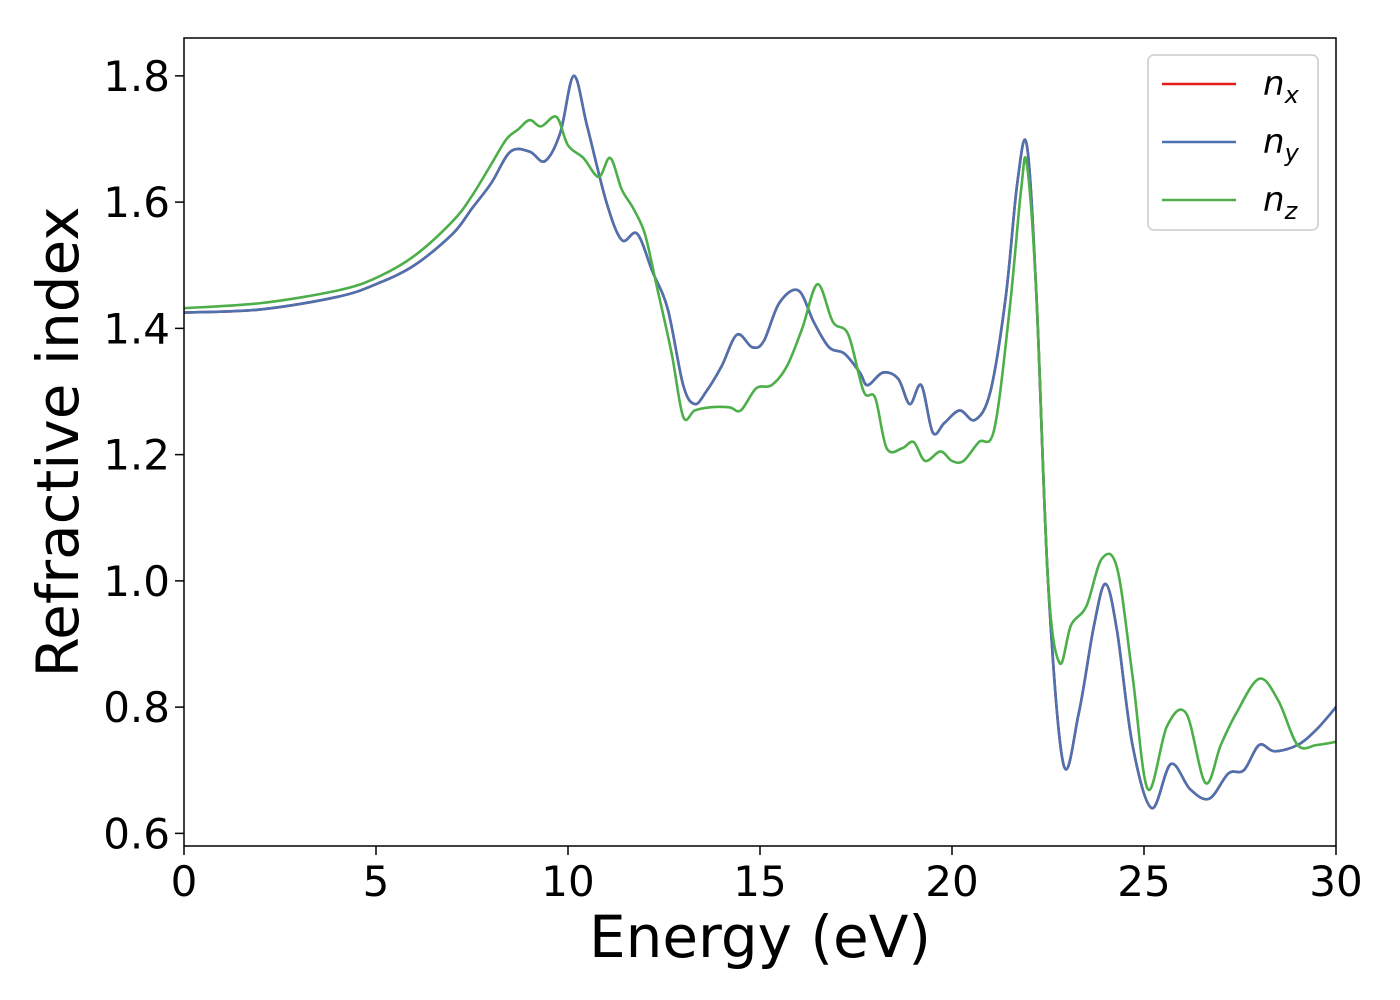 The image size is (1400, 1000). What do you see at coordinates (136, 328) in the screenshot?
I see `y-tick-label: 1.4` at bounding box center [136, 328].